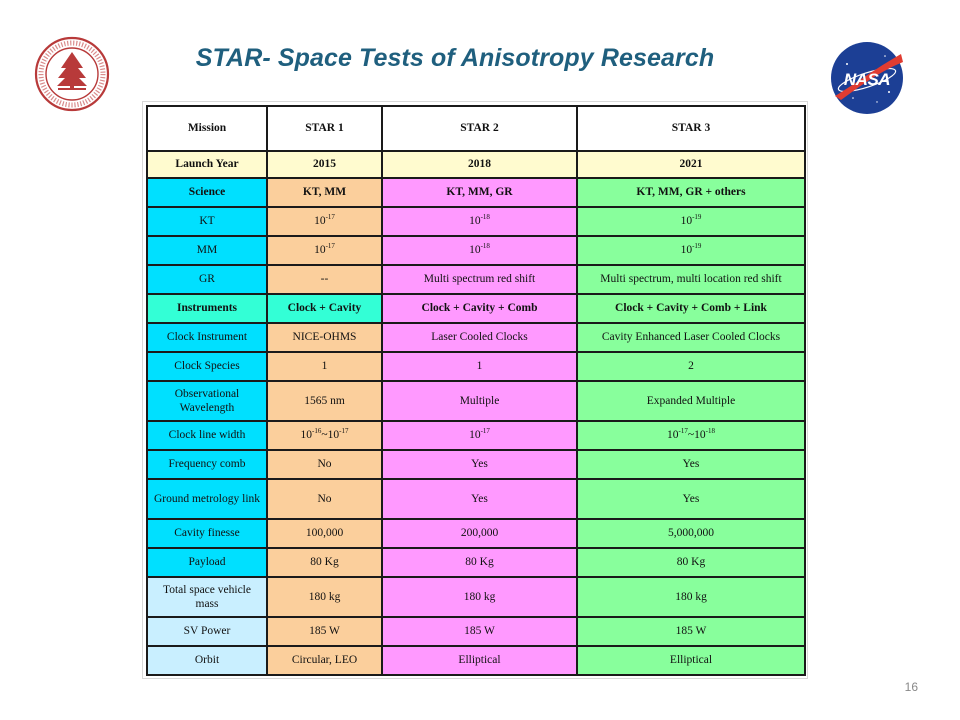  I want to click on cell-star-1: Clock + Cavity, so click(324, 308).